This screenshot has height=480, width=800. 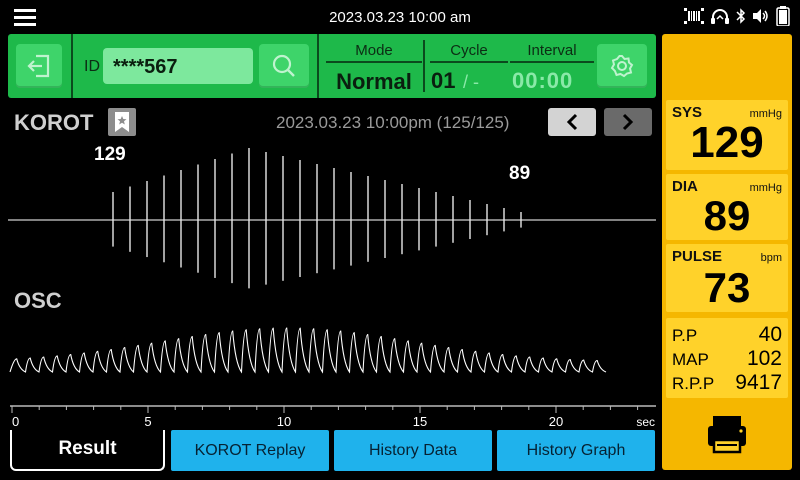 I want to click on barcode-icon, so click(x=694, y=18).